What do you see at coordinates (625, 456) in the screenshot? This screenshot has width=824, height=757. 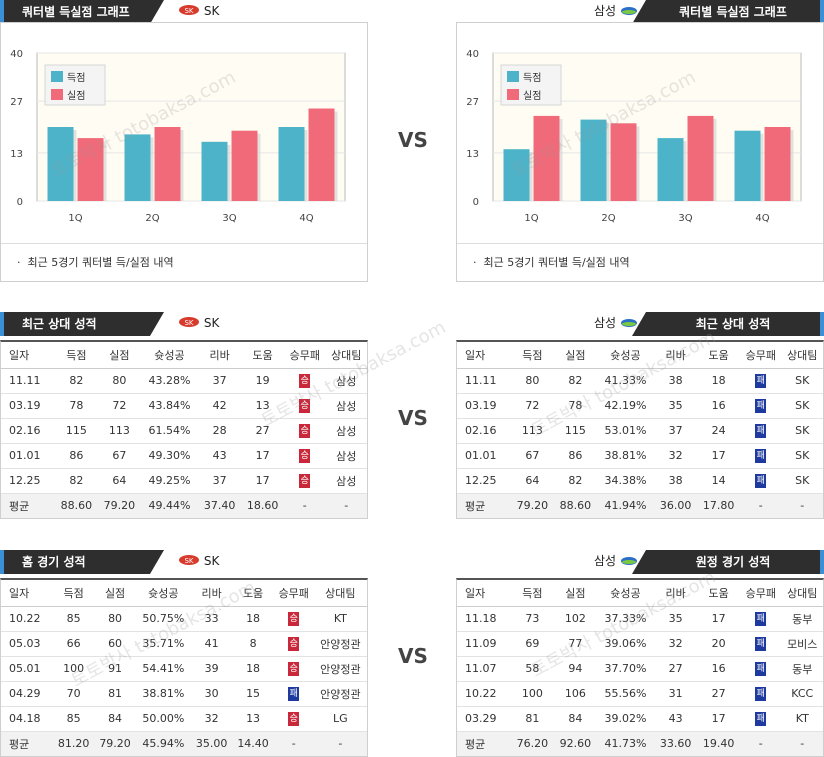 I see `table-cell: 38.81%` at bounding box center [625, 456].